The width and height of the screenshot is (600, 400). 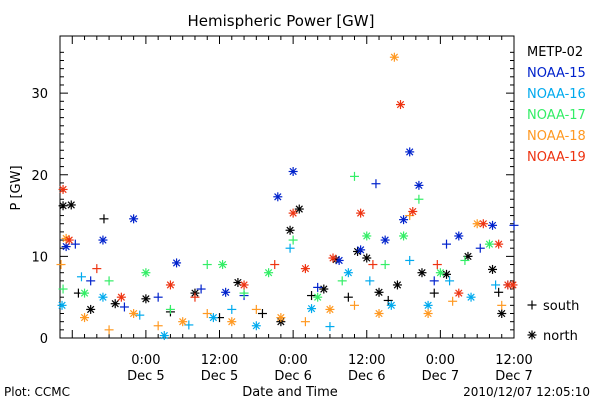 I want to click on legend-entry: NOAA-17, so click(x=556, y=115).